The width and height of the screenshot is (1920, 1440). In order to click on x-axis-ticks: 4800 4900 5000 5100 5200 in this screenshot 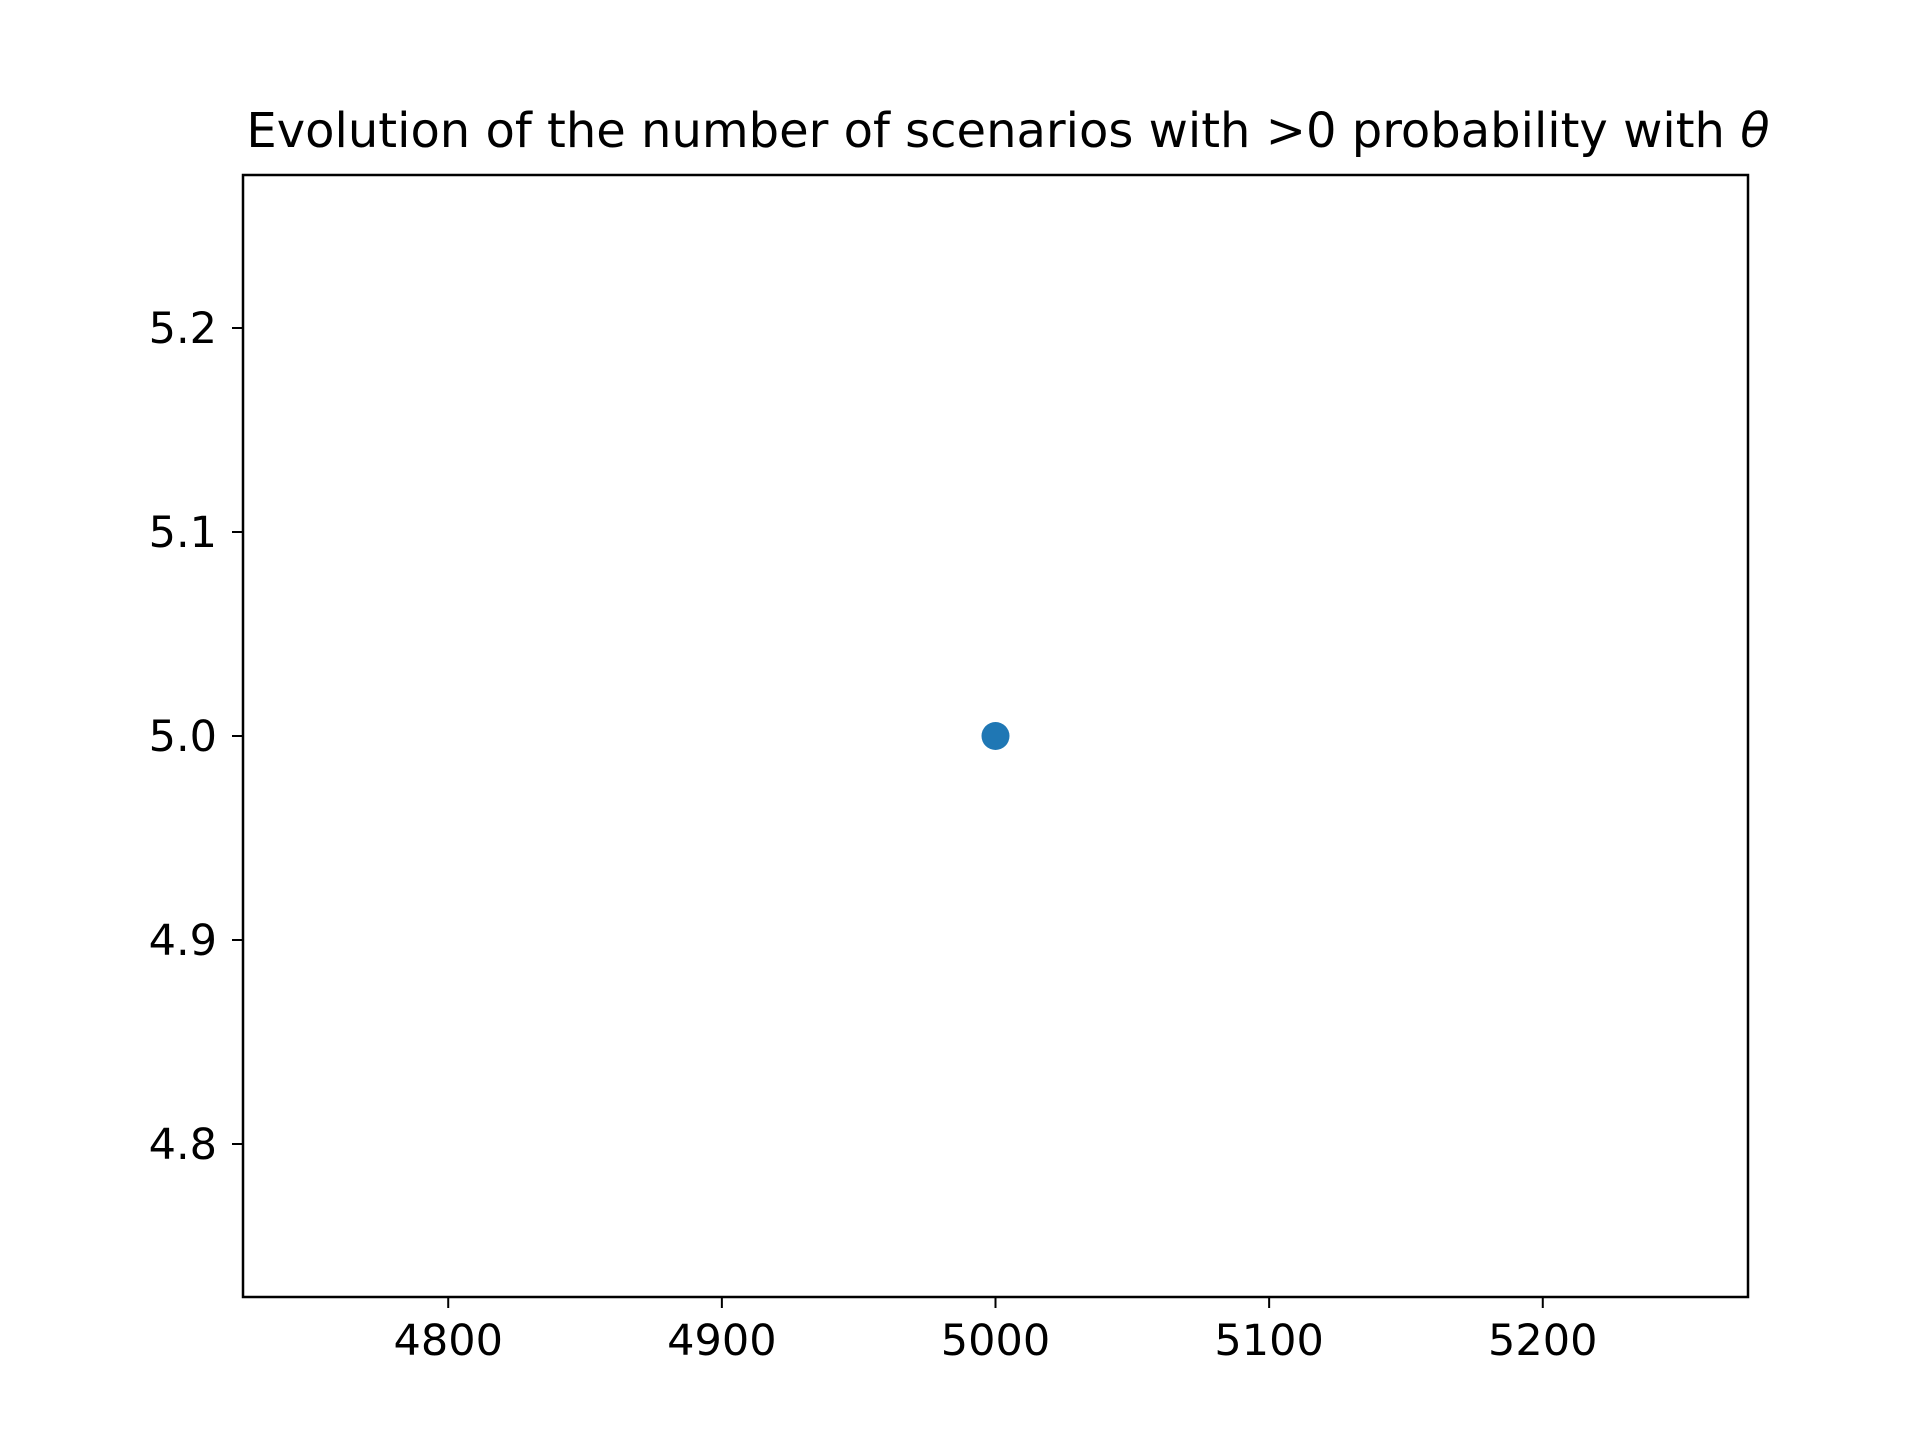, I will do `click(995, 1331)`.